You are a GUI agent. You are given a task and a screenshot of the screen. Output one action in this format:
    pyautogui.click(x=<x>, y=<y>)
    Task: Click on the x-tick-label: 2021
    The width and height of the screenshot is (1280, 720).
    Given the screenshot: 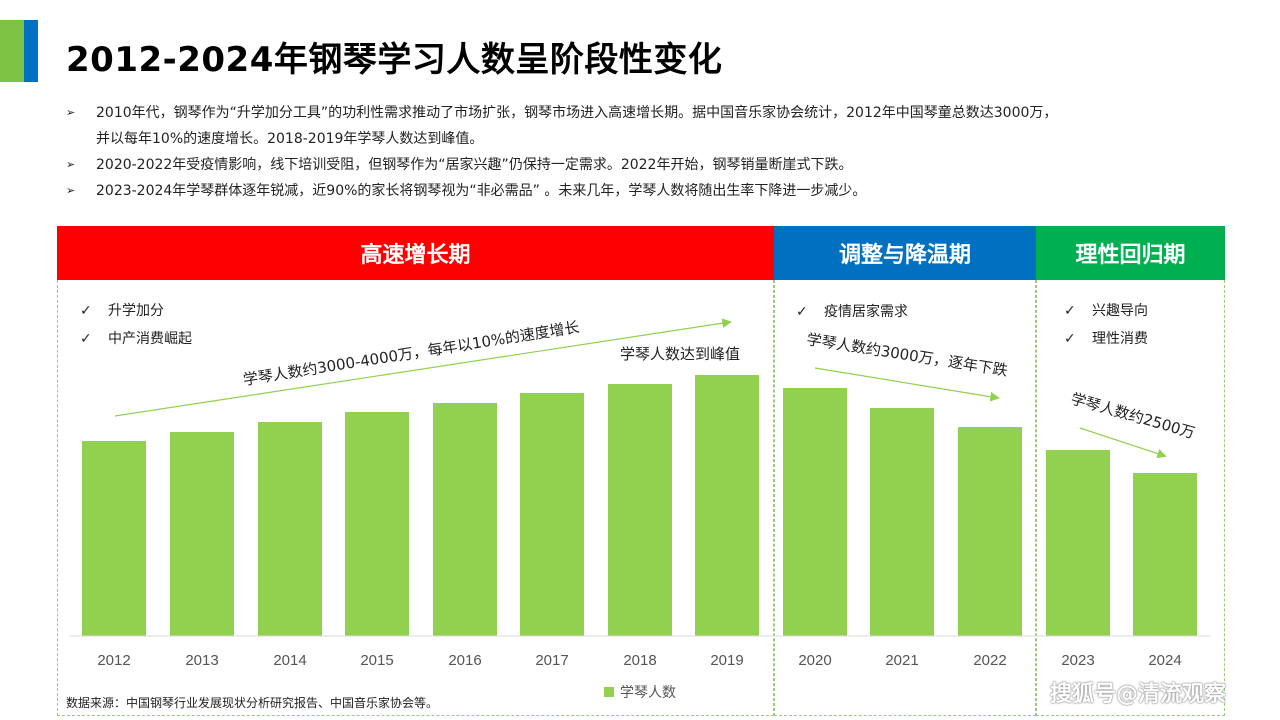 What is the action you would take?
    pyautogui.click(x=901, y=660)
    